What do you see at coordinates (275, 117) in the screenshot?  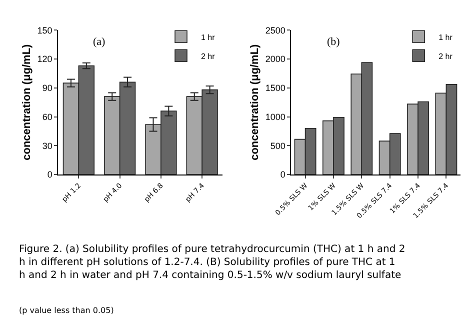 I see `y-tick-label: 1000` at bounding box center [275, 117].